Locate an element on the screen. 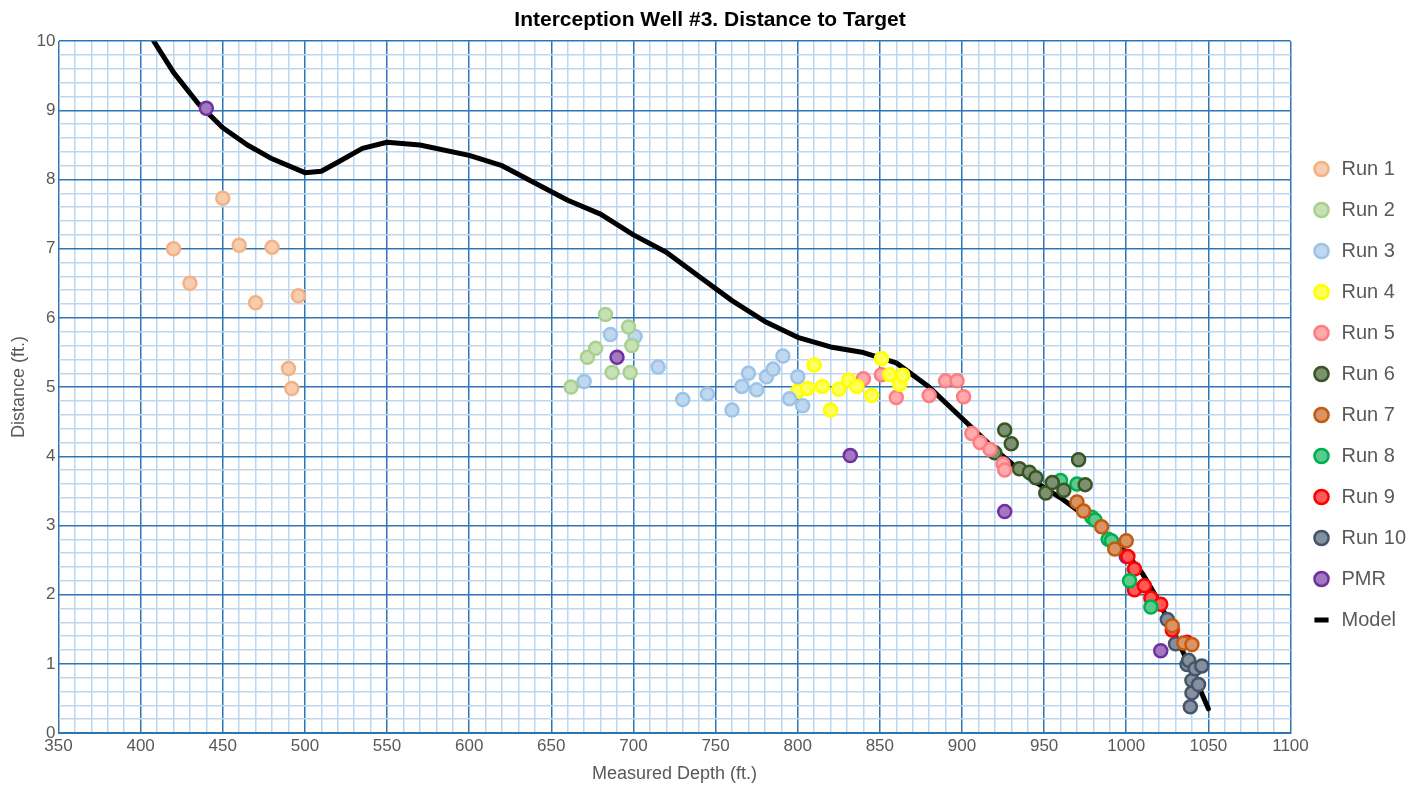  y-tick-label: 3 is located at coordinates (51, 525).